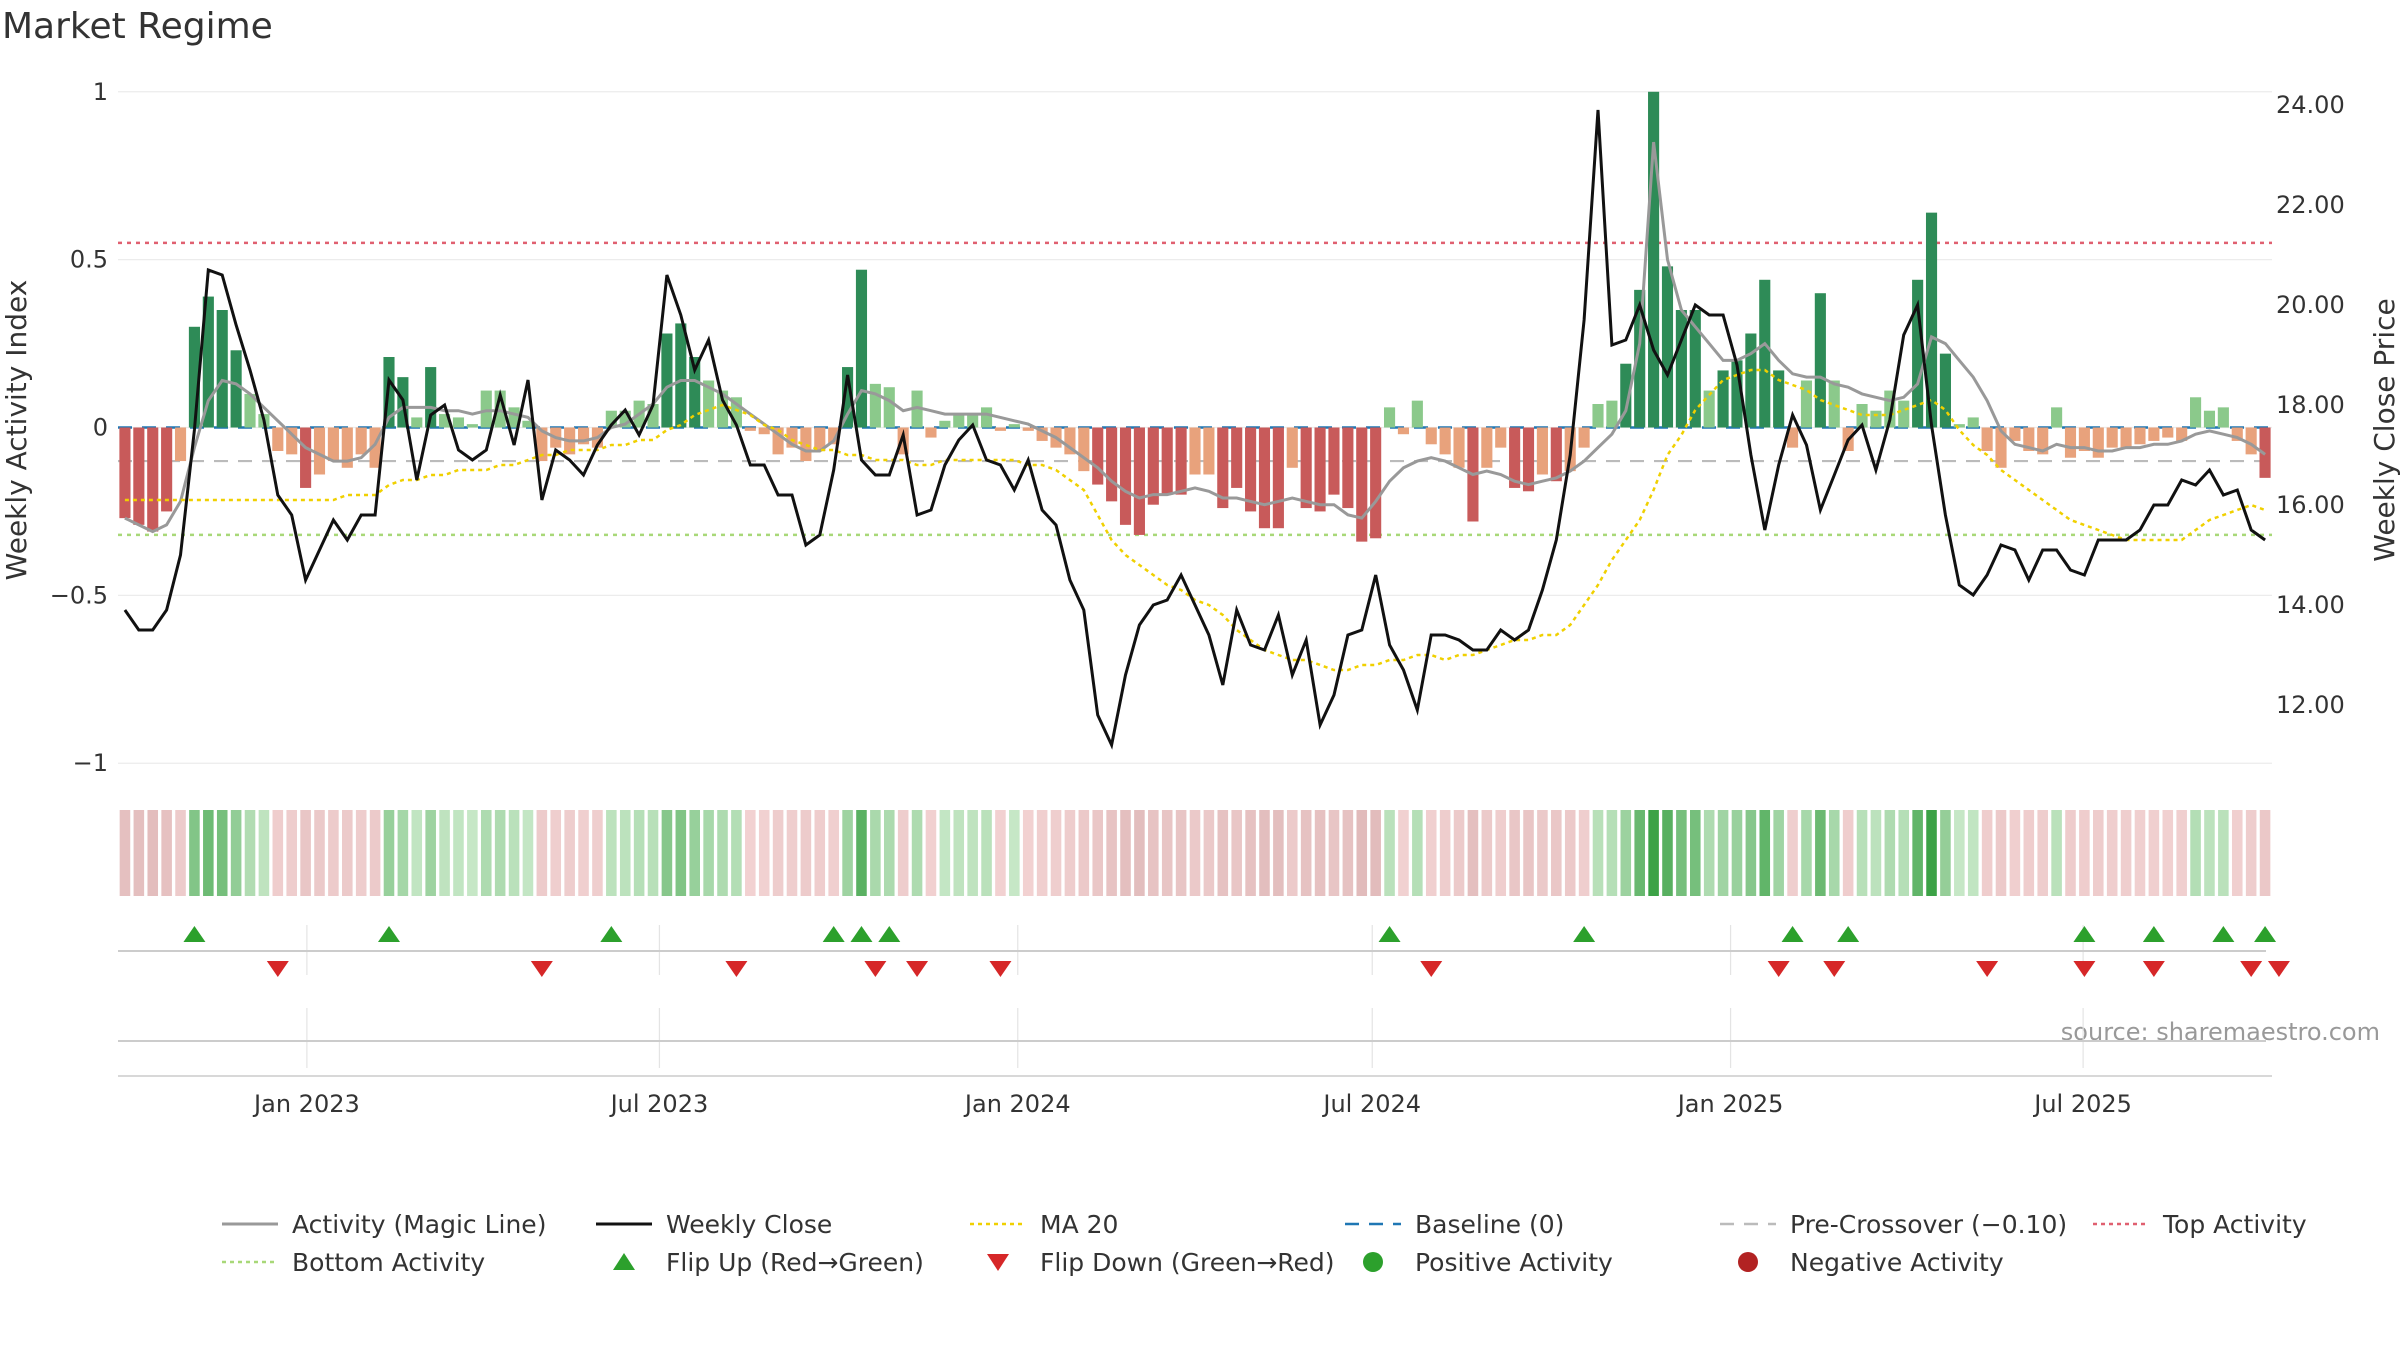 Image resolution: width=2400 pixels, height=1350 pixels. Describe the element at coordinates (384, 1224) in the screenshot. I see `legend-item: Activity (Magic Line)` at that location.